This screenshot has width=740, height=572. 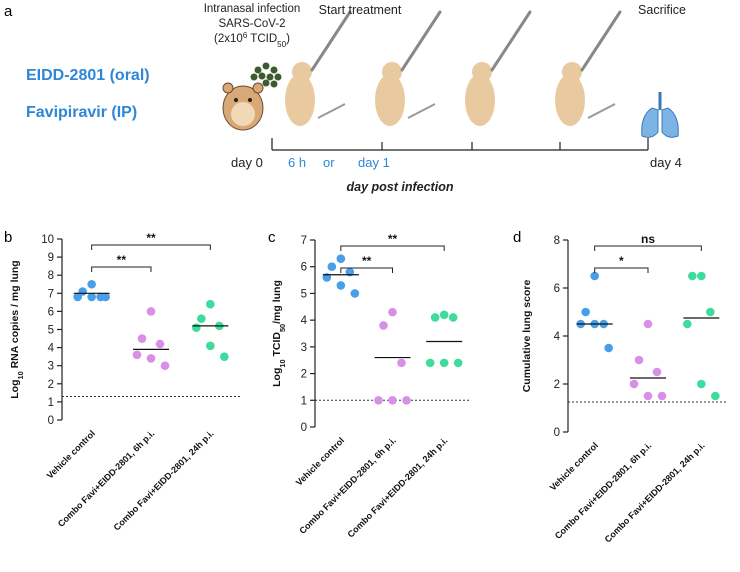 What do you see at coordinates (8, 237) in the screenshot?
I see `panel-label: b` at bounding box center [8, 237].